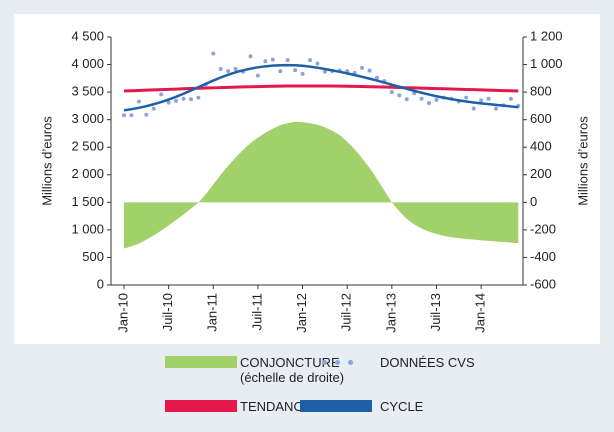 This screenshot has height=432, width=614. Describe the element at coordinates (546, 63) in the screenshot. I see `y2-tick-label: 1 000` at that location.